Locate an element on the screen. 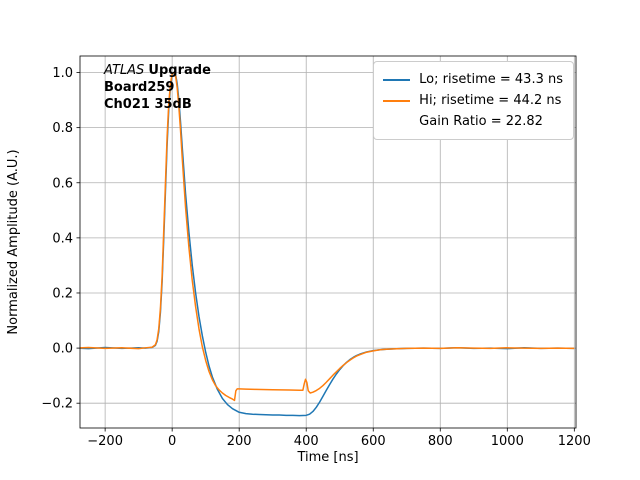  y-axis-label: Normalized Amplitude (A.U.) is located at coordinates (13, 241).